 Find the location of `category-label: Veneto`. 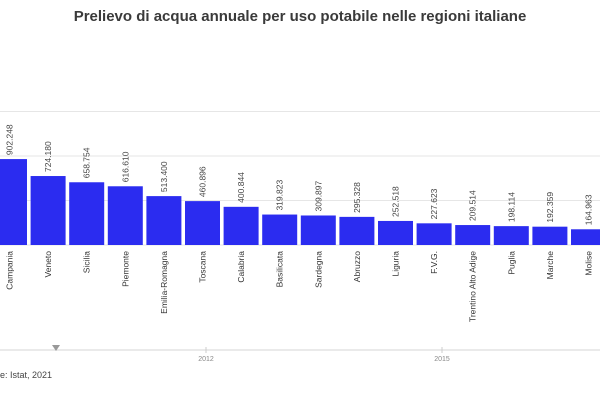

category-label: Veneto is located at coordinates (48, 264).